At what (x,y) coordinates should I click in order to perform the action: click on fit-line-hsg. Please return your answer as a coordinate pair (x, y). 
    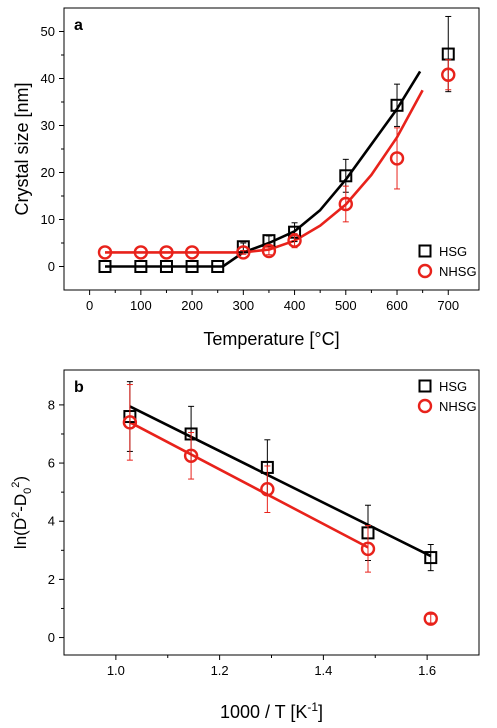
    Looking at the image, I should click on (280, 481).